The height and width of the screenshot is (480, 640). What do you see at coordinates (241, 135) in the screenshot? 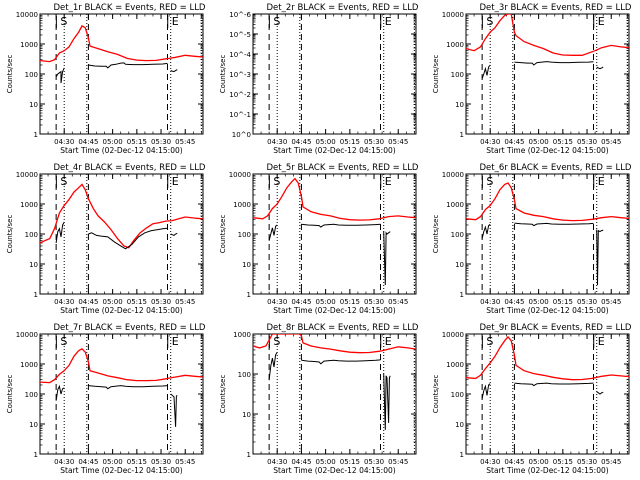
I see `y-tick-label: 10^0` at bounding box center [241, 135].